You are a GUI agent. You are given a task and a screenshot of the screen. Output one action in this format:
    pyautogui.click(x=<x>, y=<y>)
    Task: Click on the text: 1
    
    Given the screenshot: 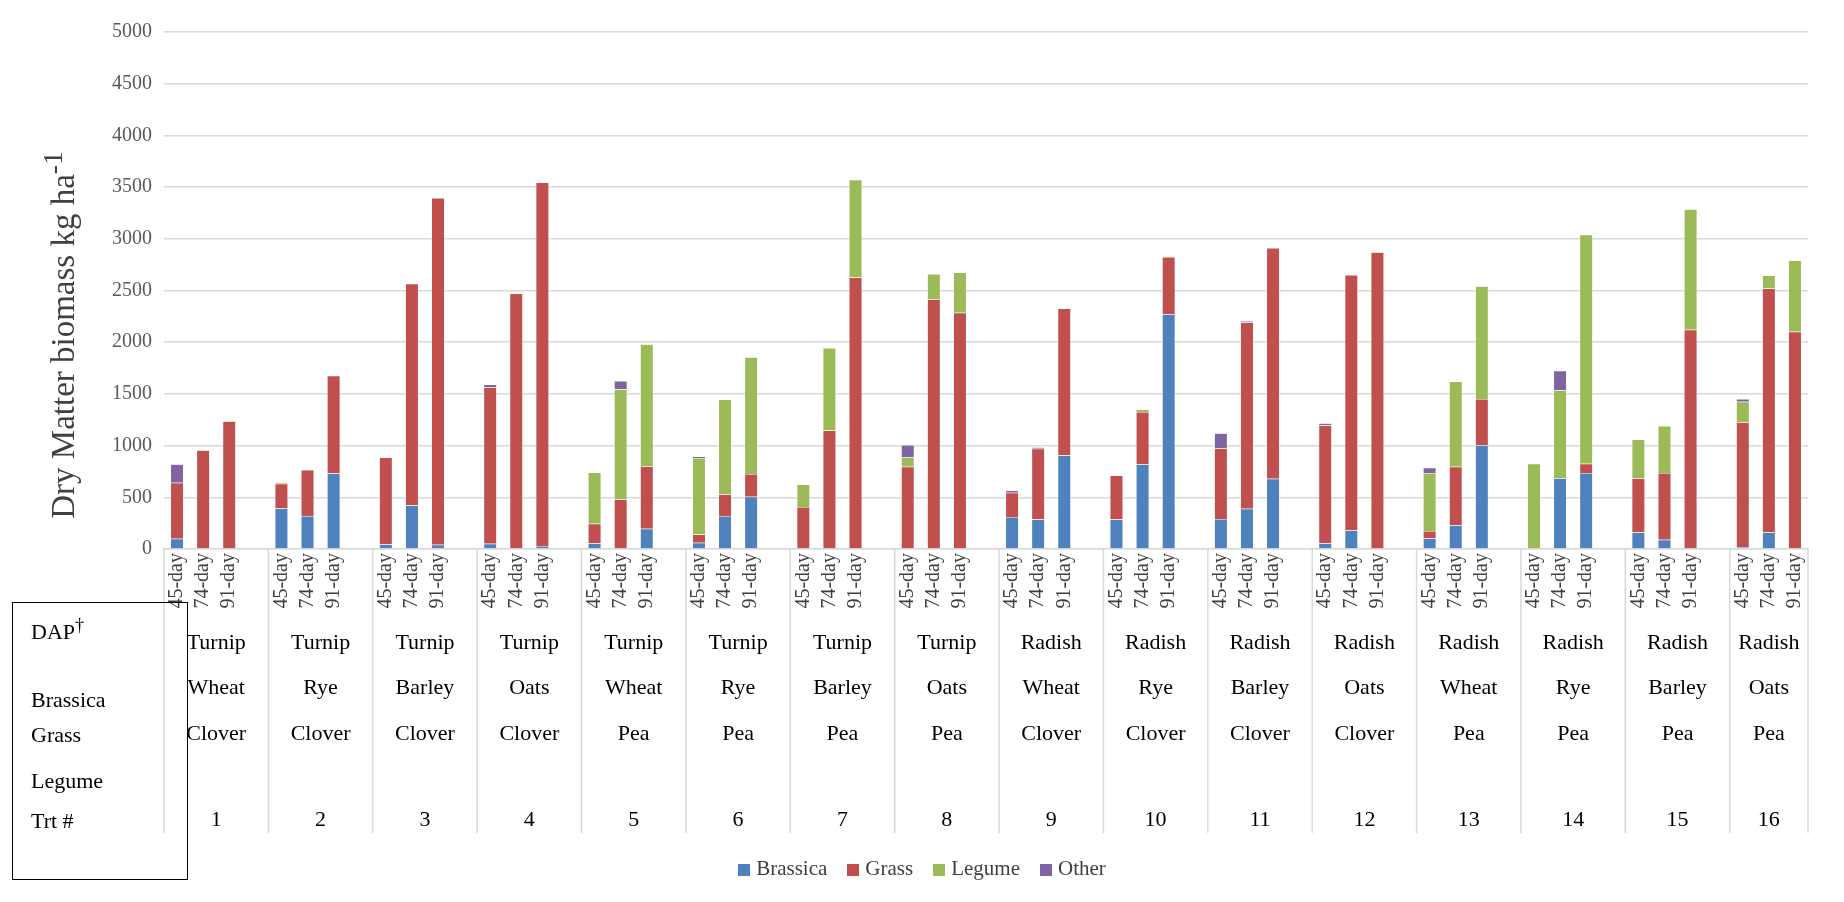 What is the action you would take?
    pyautogui.click(x=216, y=818)
    